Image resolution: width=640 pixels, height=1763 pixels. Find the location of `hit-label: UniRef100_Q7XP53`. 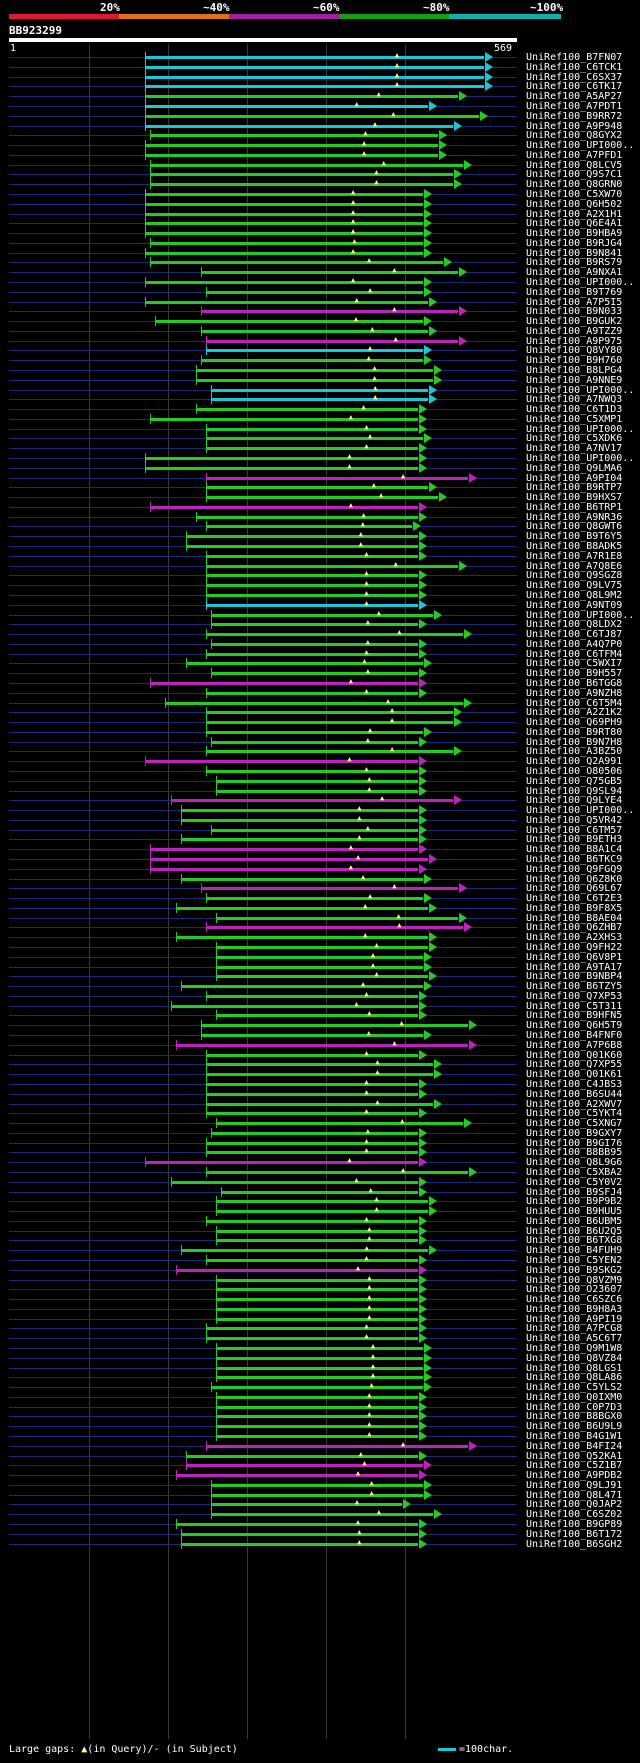

hit-label: UniRef100_Q7XP53 is located at coordinates (574, 996).